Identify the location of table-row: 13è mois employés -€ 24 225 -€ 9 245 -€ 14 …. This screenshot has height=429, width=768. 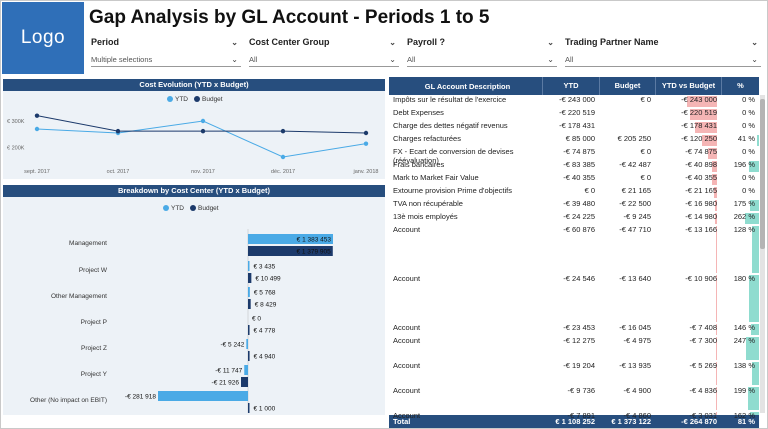
(574, 218).